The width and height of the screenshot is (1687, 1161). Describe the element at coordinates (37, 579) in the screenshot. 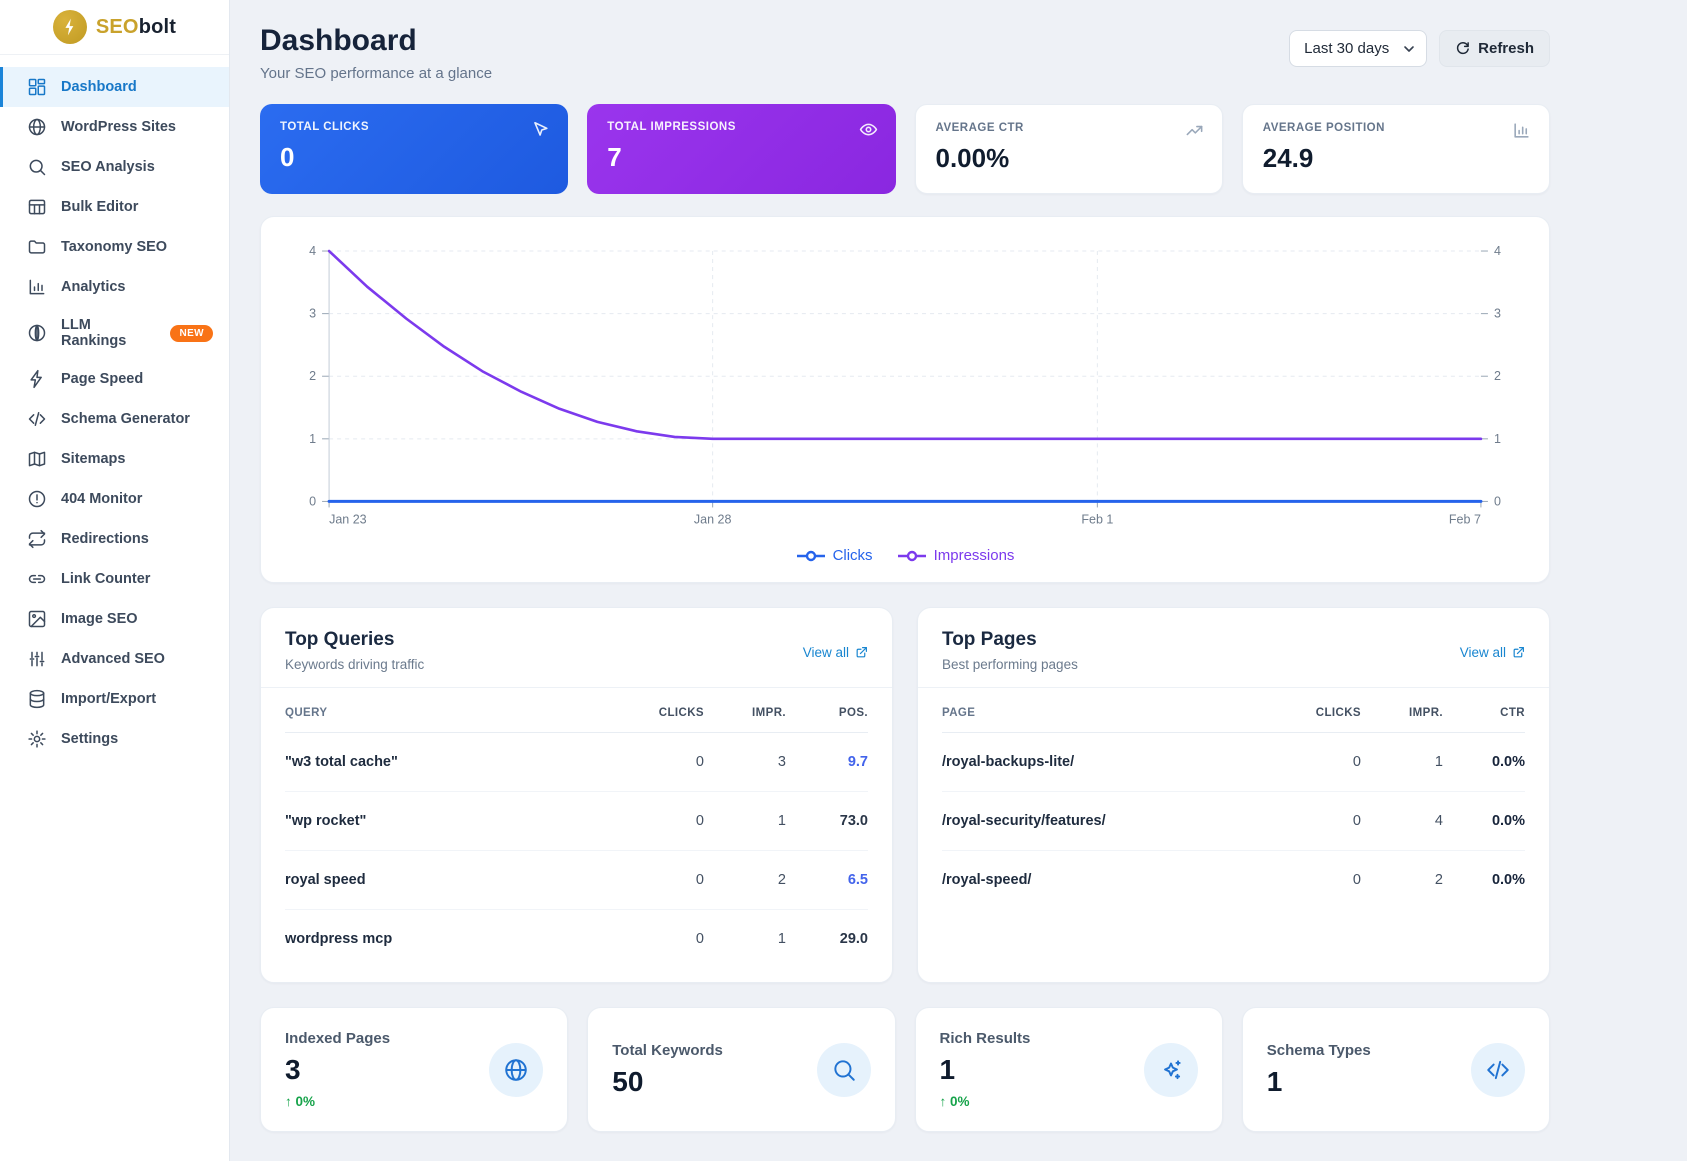

I see `link-icon` at that location.